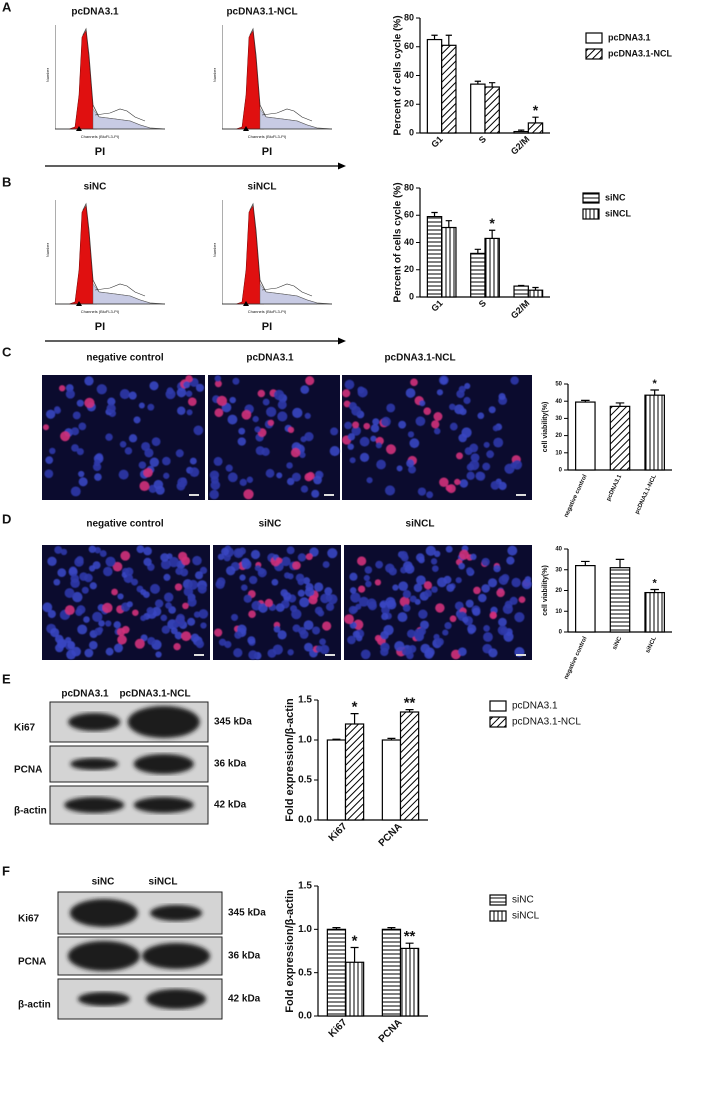  What do you see at coordinates (246, 303) in the screenshot?
I see `flow-marker` at bounding box center [246, 303].